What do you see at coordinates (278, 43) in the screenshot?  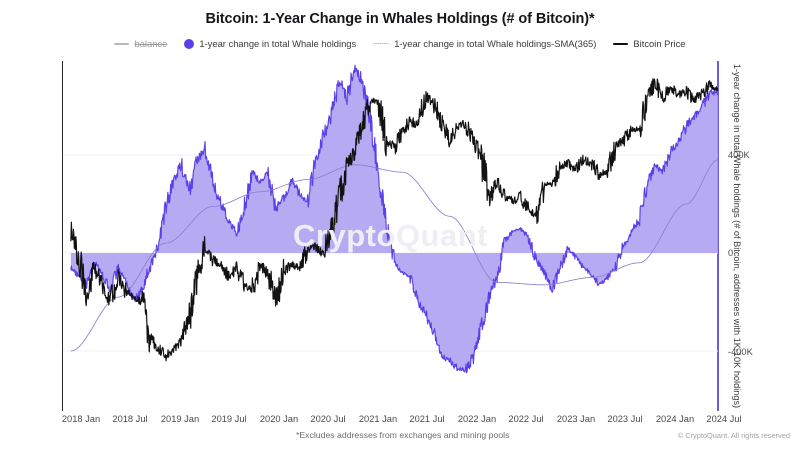 I see `legend-label: 1-year change in total Whale holdings` at bounding box center [278, 43].